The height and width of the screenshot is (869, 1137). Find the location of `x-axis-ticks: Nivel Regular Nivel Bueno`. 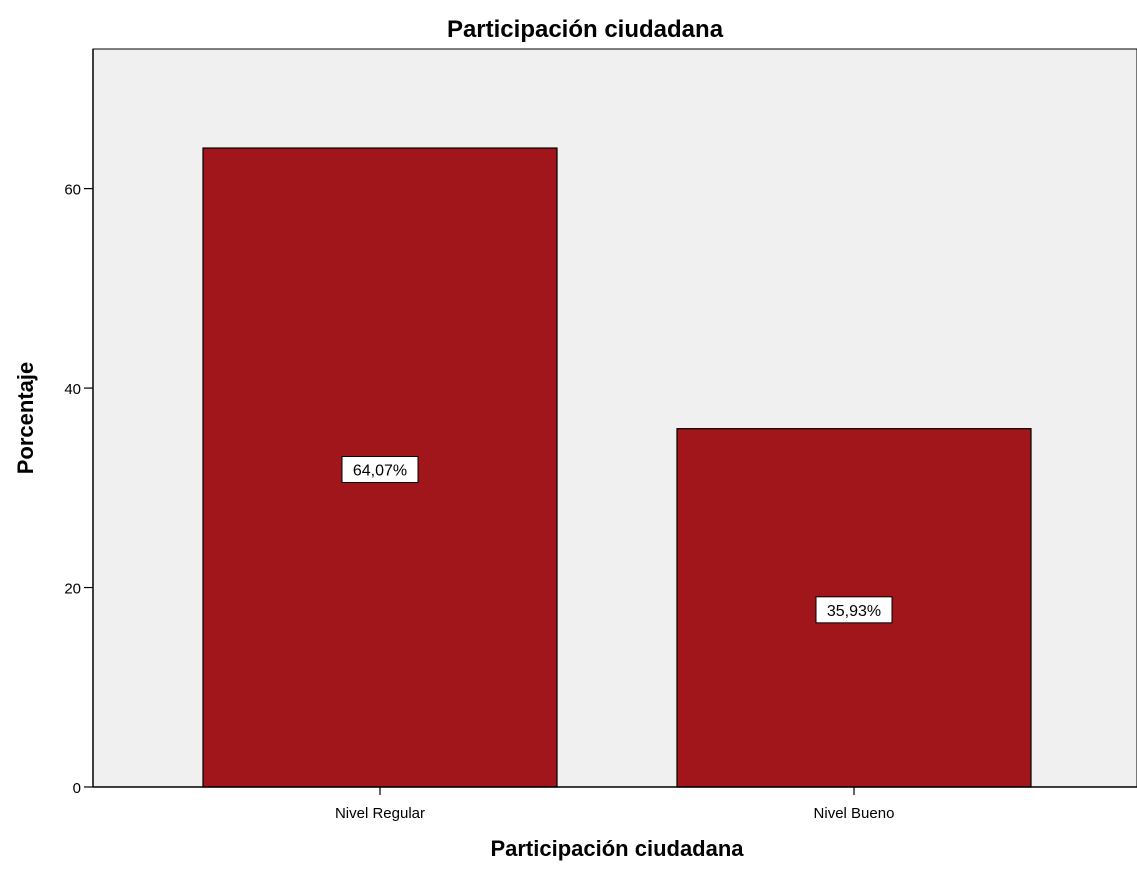

x-axis-ticks: Nivel Regular Nivel Bueno is located at coordinates (614, 804).